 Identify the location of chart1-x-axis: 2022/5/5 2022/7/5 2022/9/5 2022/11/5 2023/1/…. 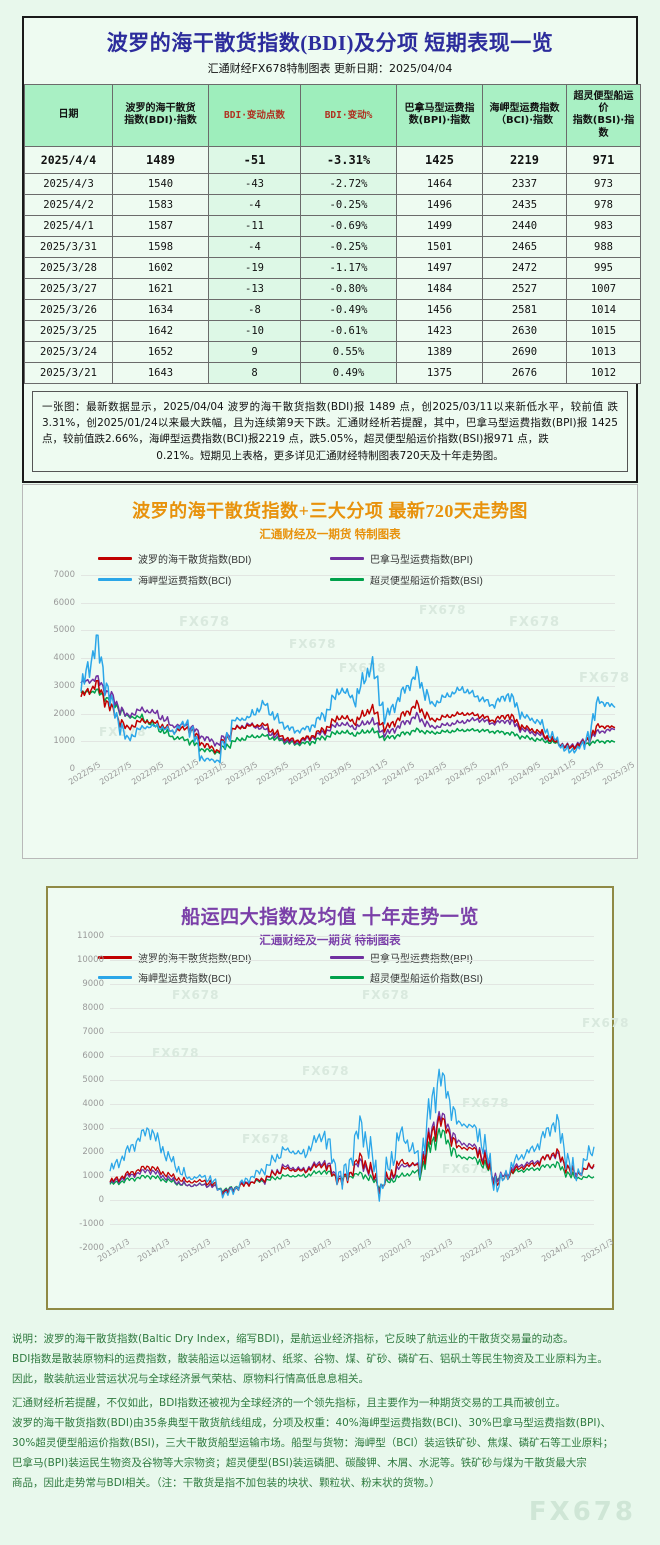
(337, 802).